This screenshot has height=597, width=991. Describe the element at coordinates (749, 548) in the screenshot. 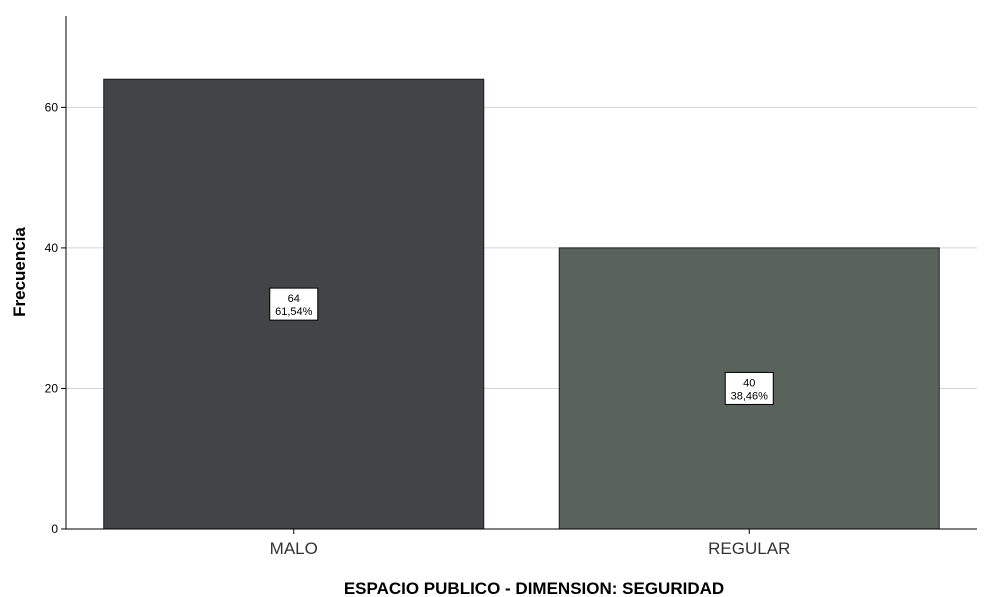

I see `x-tick-label: REGULAR` at that location.